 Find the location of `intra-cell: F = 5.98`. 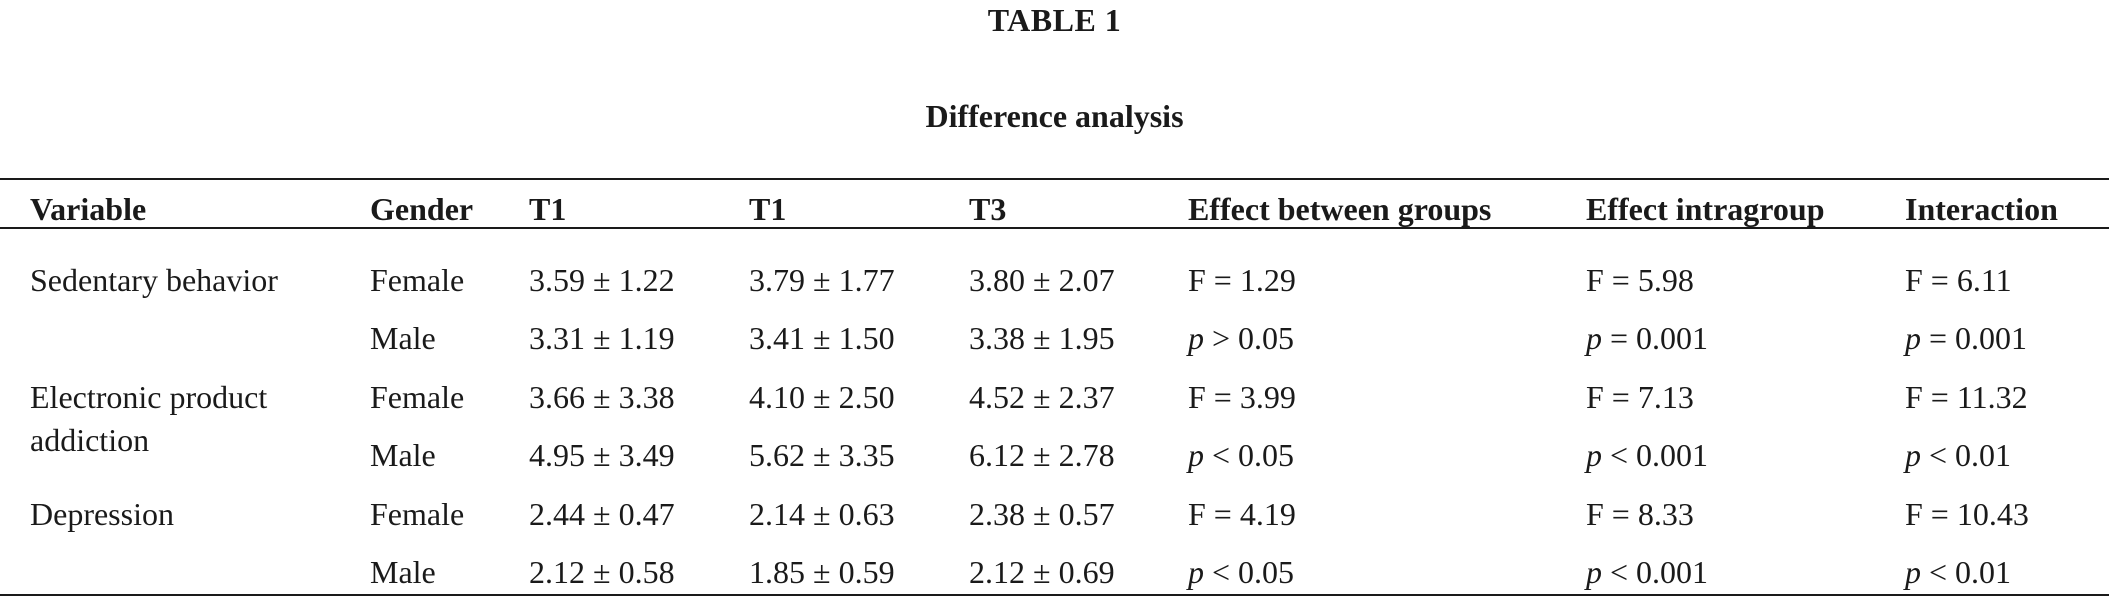

intra-cell: F = 5.98 is located at coordinates (1640, 280).